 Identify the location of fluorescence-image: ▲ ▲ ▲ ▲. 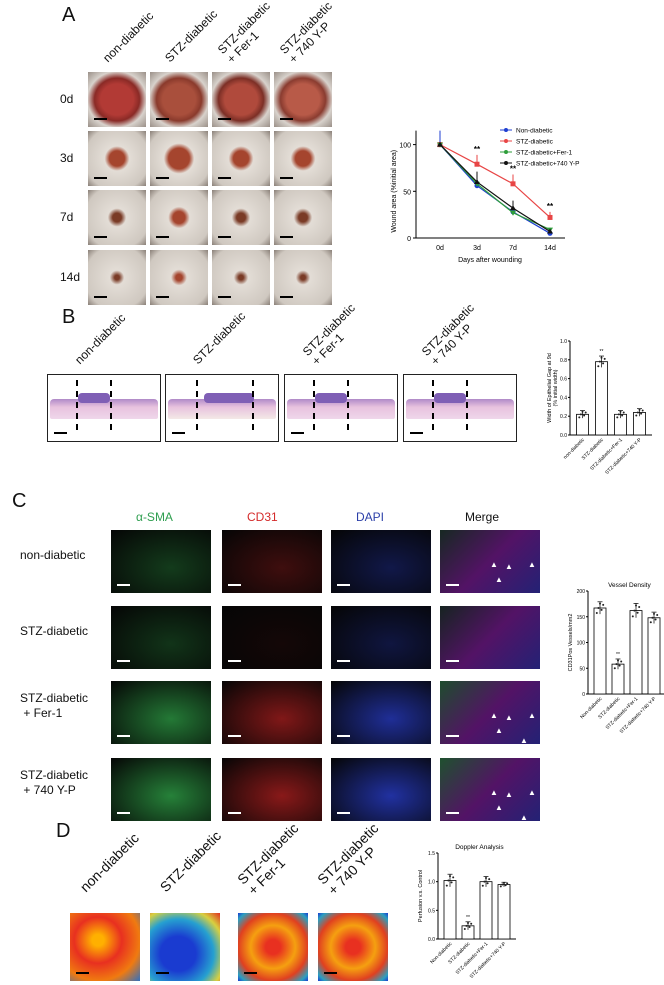
(490, 561).